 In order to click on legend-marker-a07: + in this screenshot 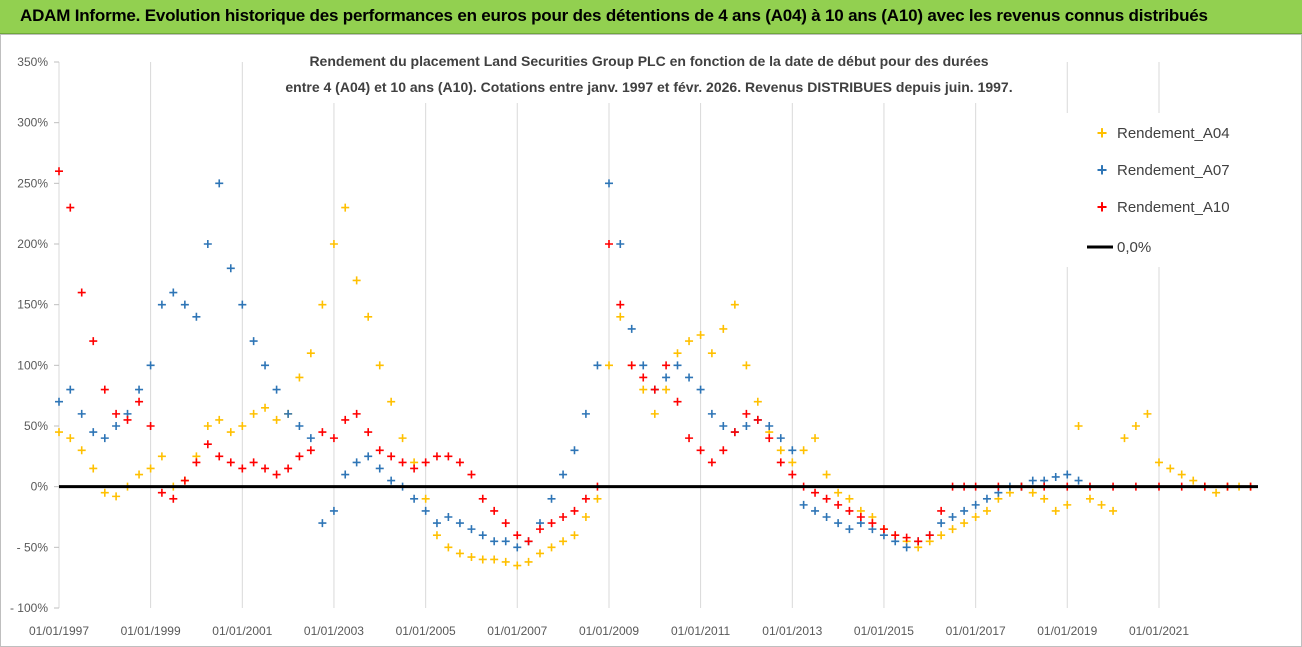, I will do `click(1102, 170)`.